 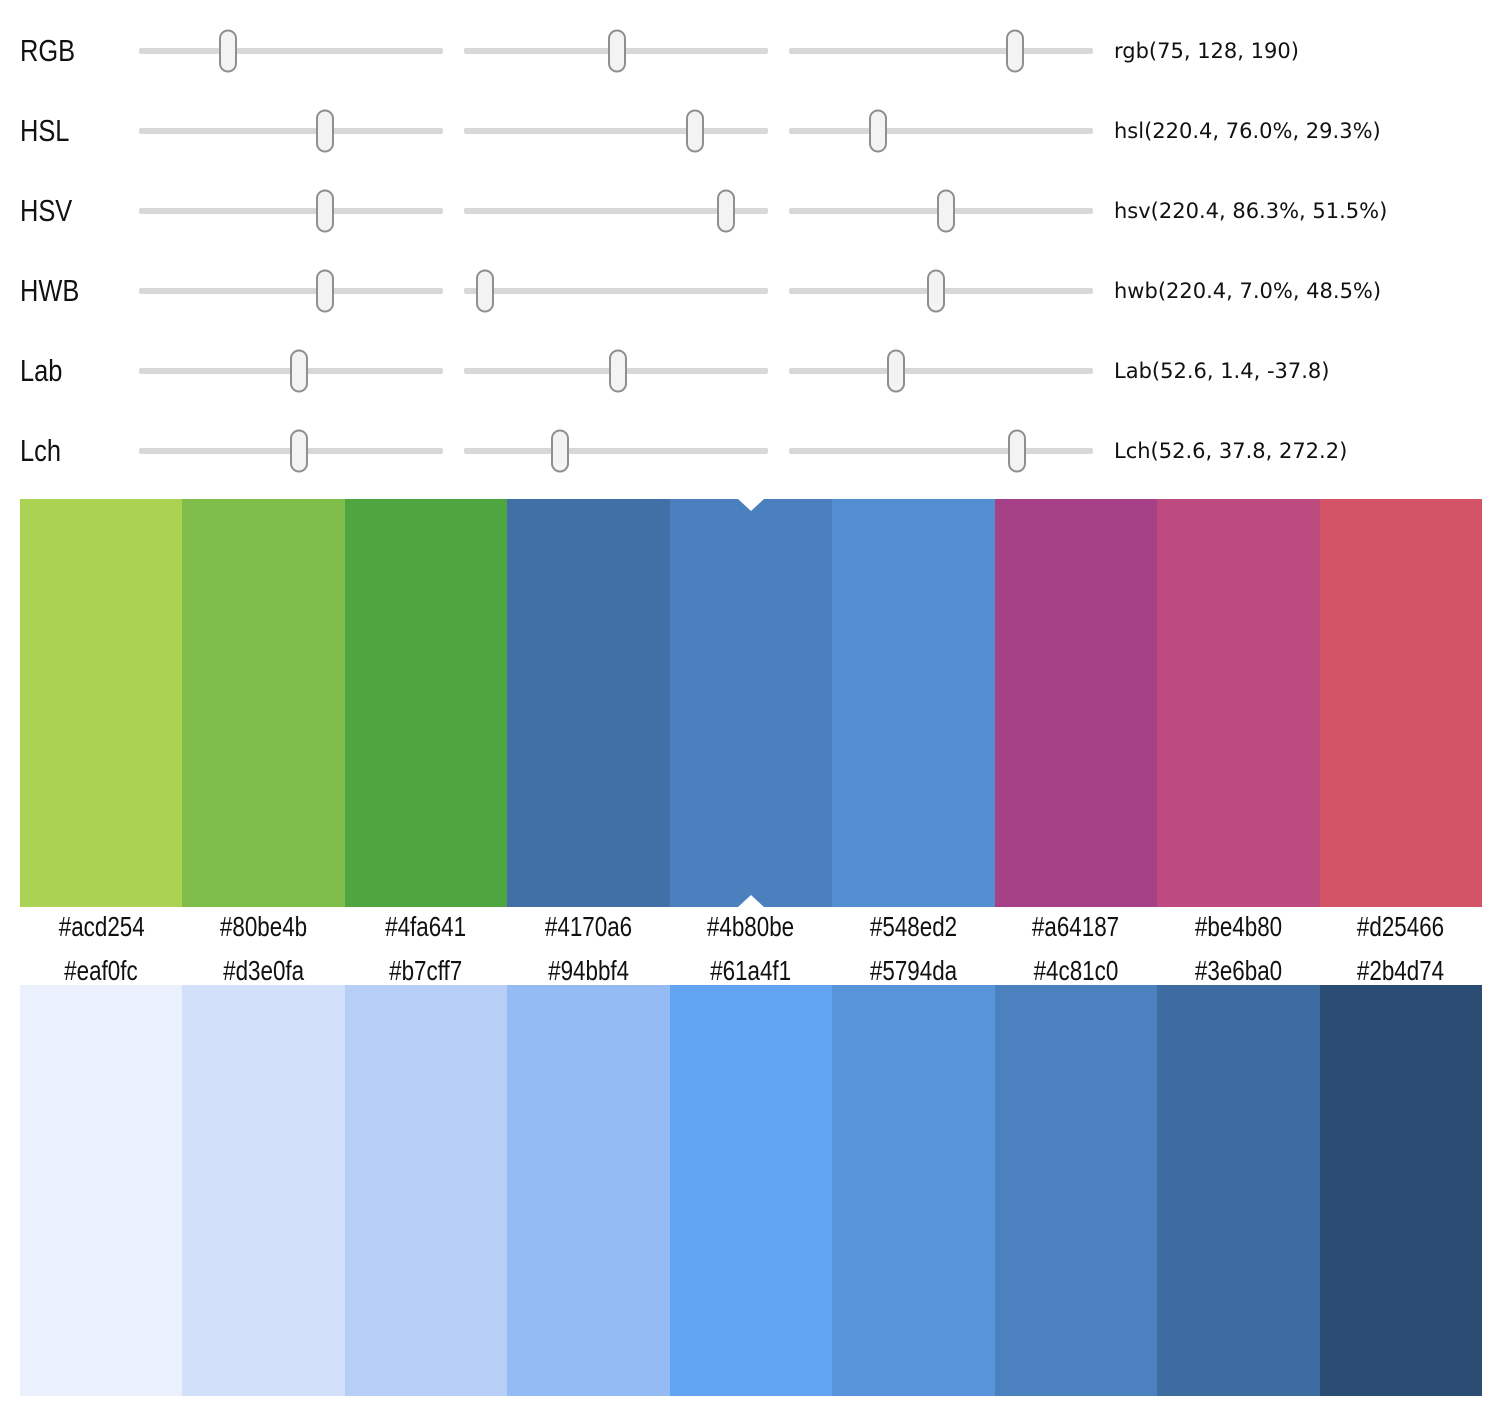 I want to click on hex-code-text: #4170a6, so click(x=588, y=926).